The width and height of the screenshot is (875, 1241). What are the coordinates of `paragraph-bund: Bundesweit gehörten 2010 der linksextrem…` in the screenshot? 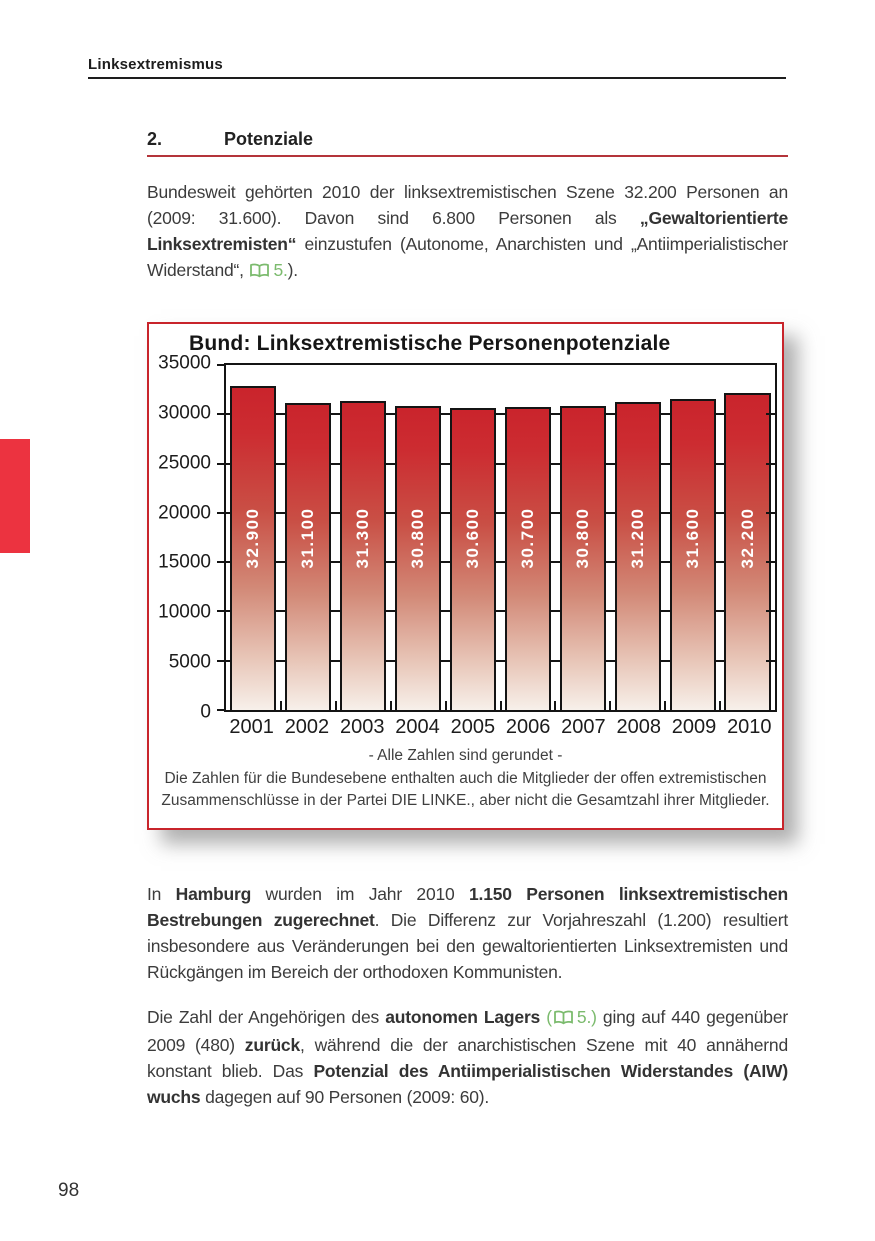 It's located at (467, 232).